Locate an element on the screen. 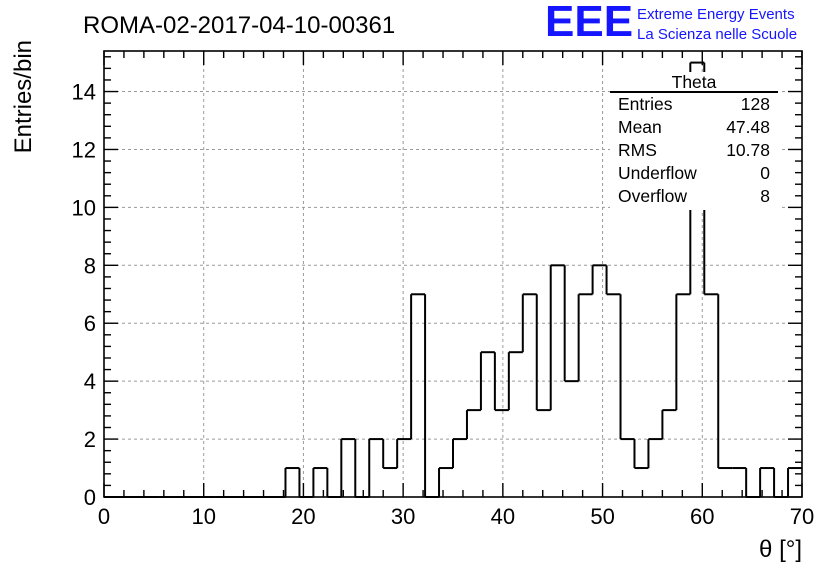 This screenshot has height=572, width=836. stats-value: 8 is located at coordinates (765, 196).